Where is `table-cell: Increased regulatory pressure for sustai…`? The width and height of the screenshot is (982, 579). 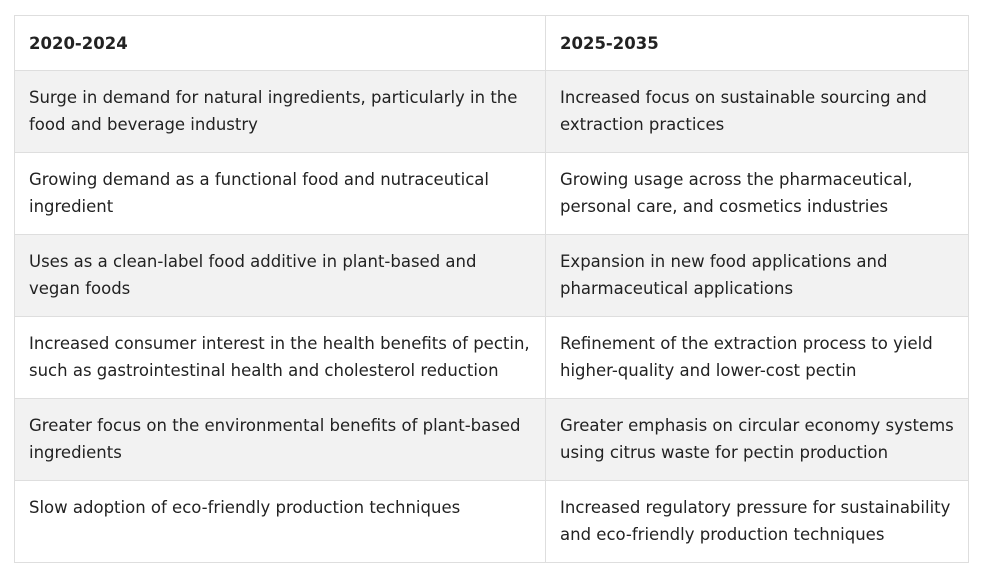 table-cell: Increased regulatory pressure for sustai… is located at coordinates (757, 521).